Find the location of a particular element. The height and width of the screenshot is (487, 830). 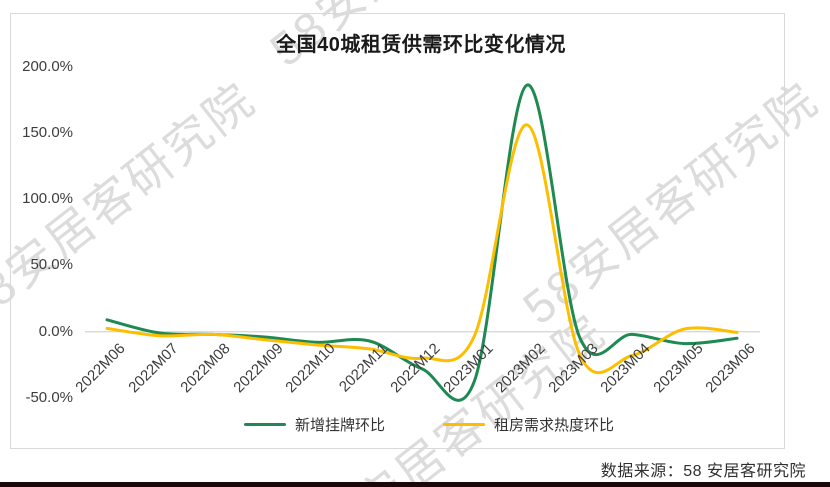

legend-label: 新增挂牌环比 is located at coordinates (339, 425).